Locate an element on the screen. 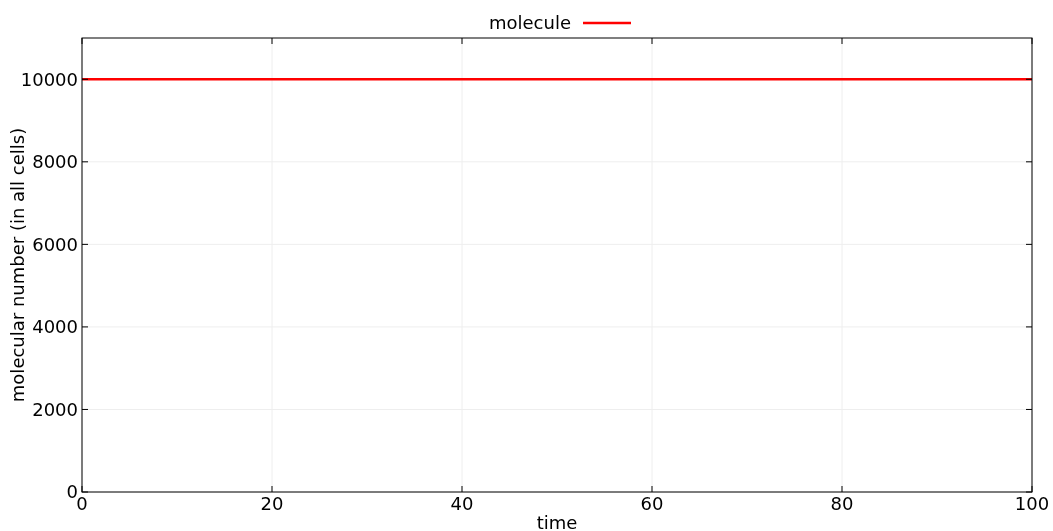  y-tick-label: 6000 is located at coordinates (55, 244).